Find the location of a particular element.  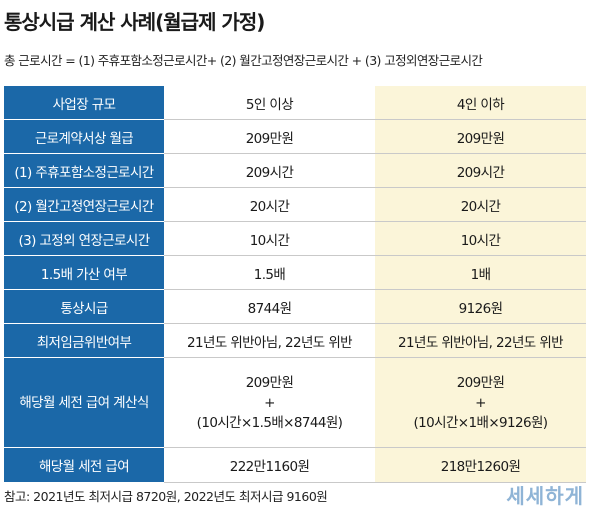

cell-b: 10시간 is located at coordinates (480, 238).